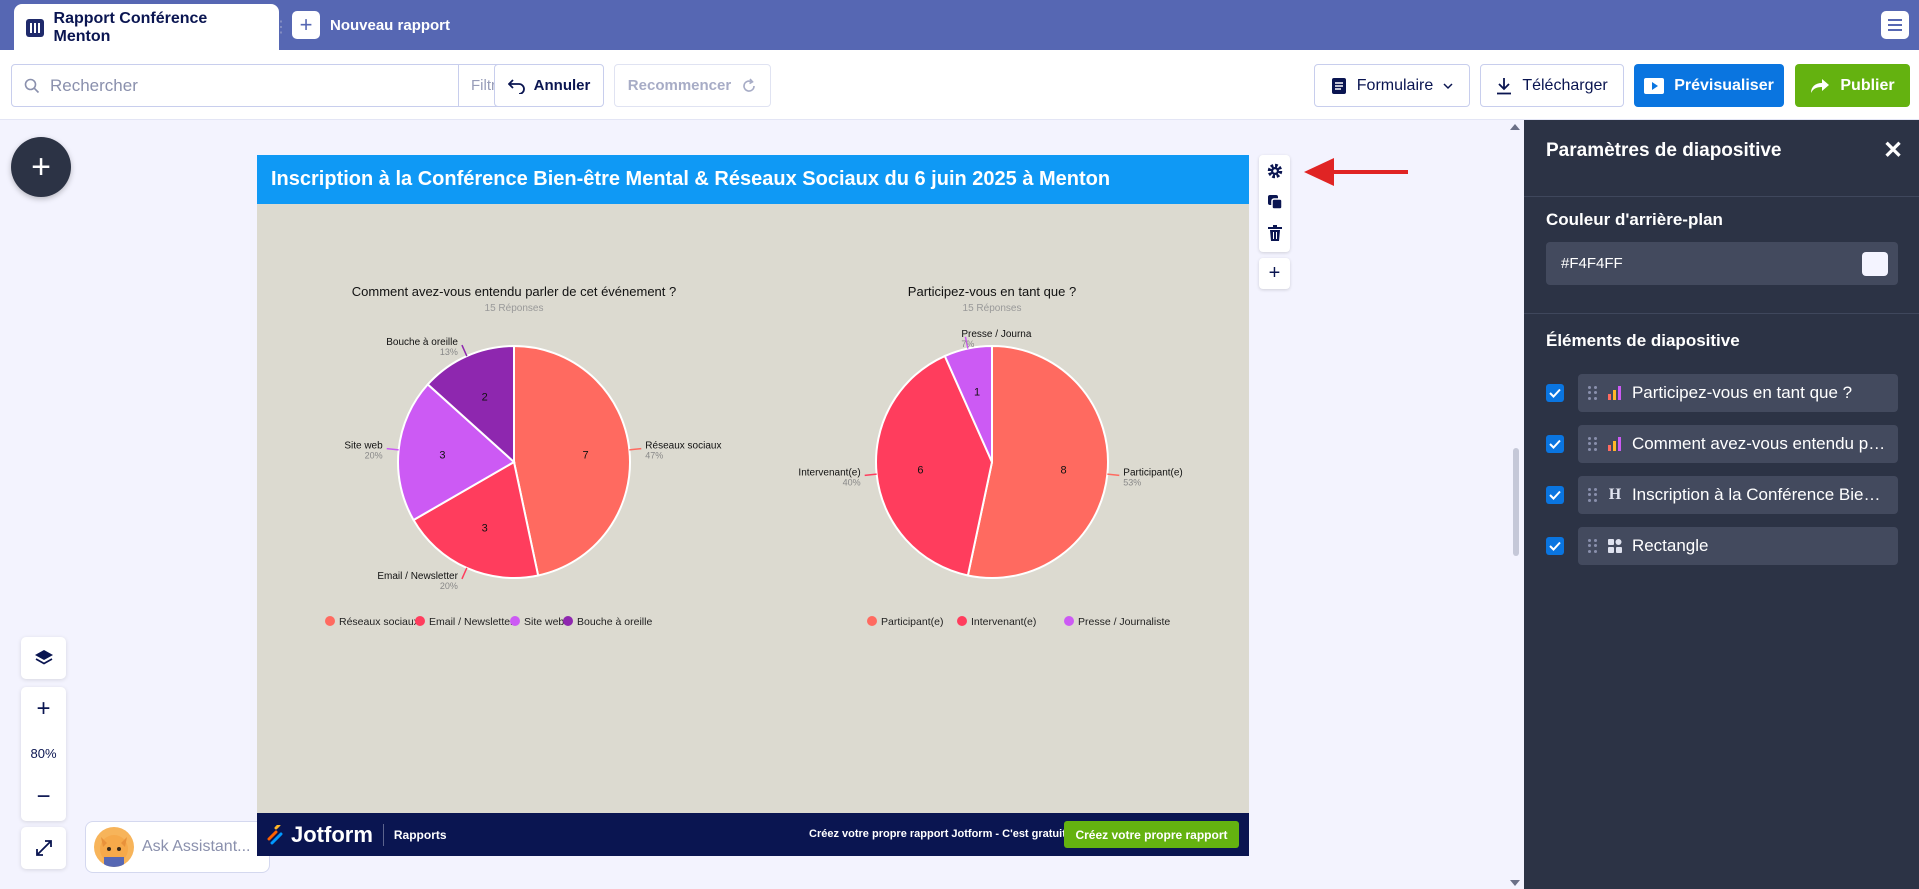 The height and width of the screenshot is (889, 1919). I want to click on legend-label: Réseaux sociaux, so click(379, 622).